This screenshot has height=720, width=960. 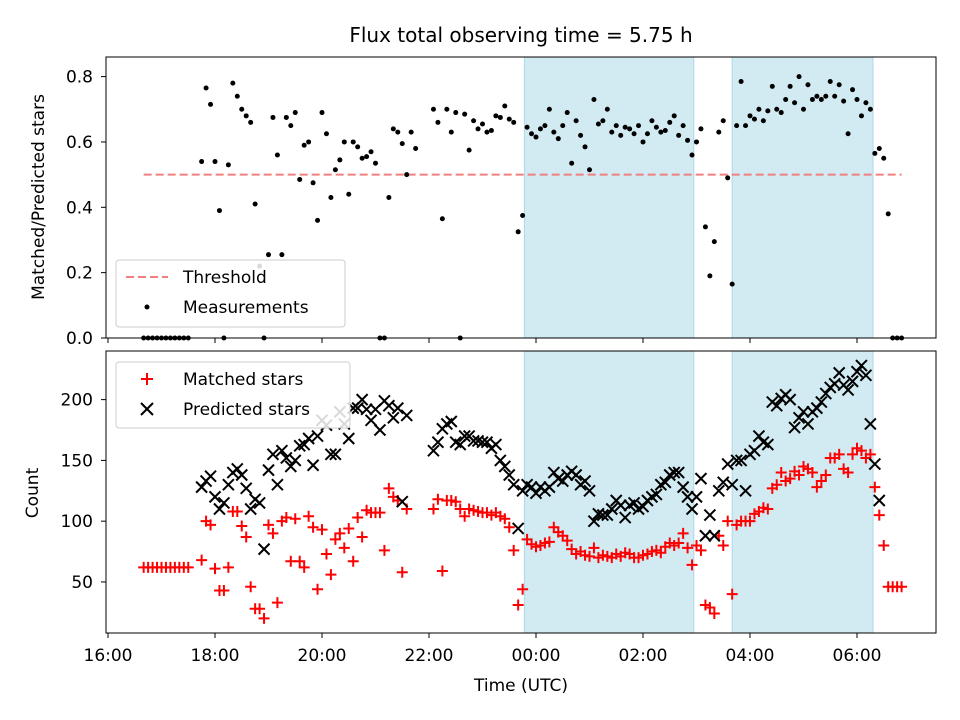 What do you see at coordinates (39, 197) in the screenshot?
I see `top-y-axis-label: Matched/Predicted stars` at bounding box center [39, 197].